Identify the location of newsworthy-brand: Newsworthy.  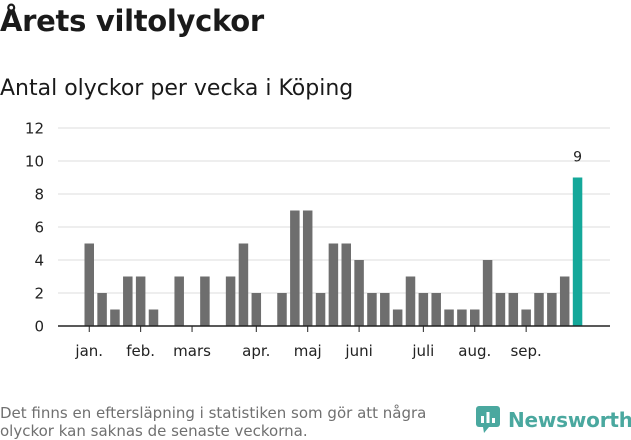
(553, 420).